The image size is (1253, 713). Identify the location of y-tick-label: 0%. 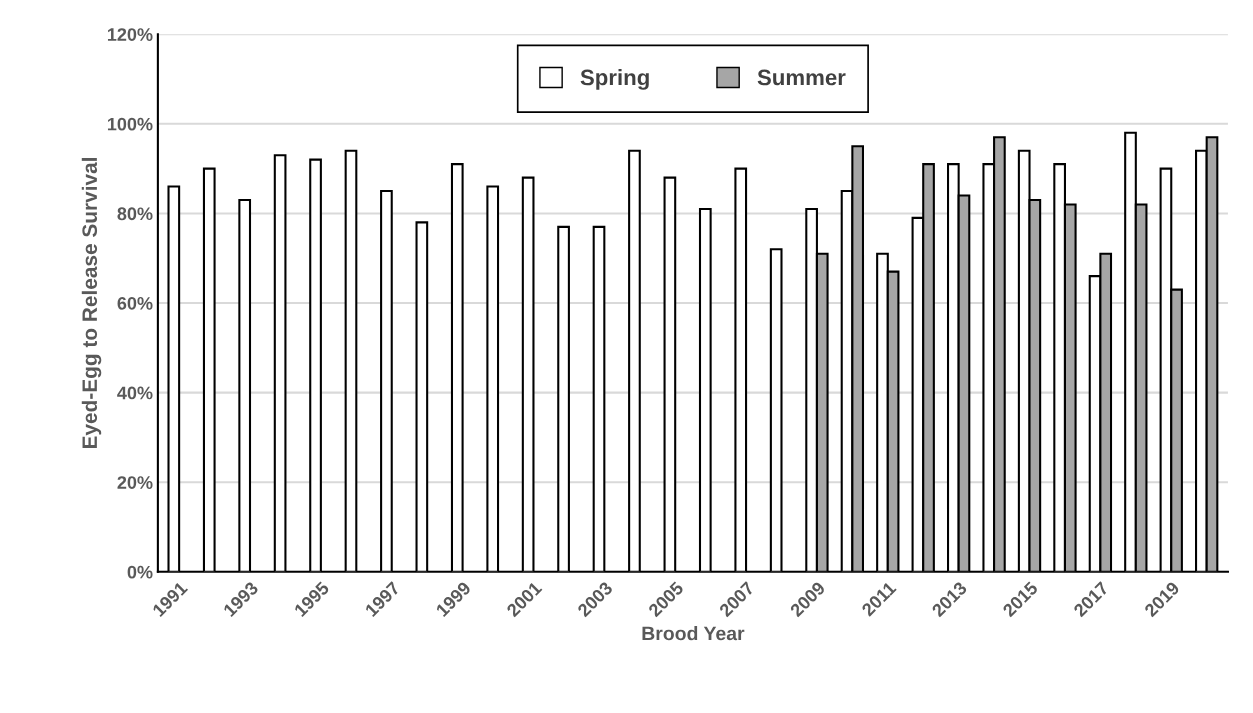
(140, 572).